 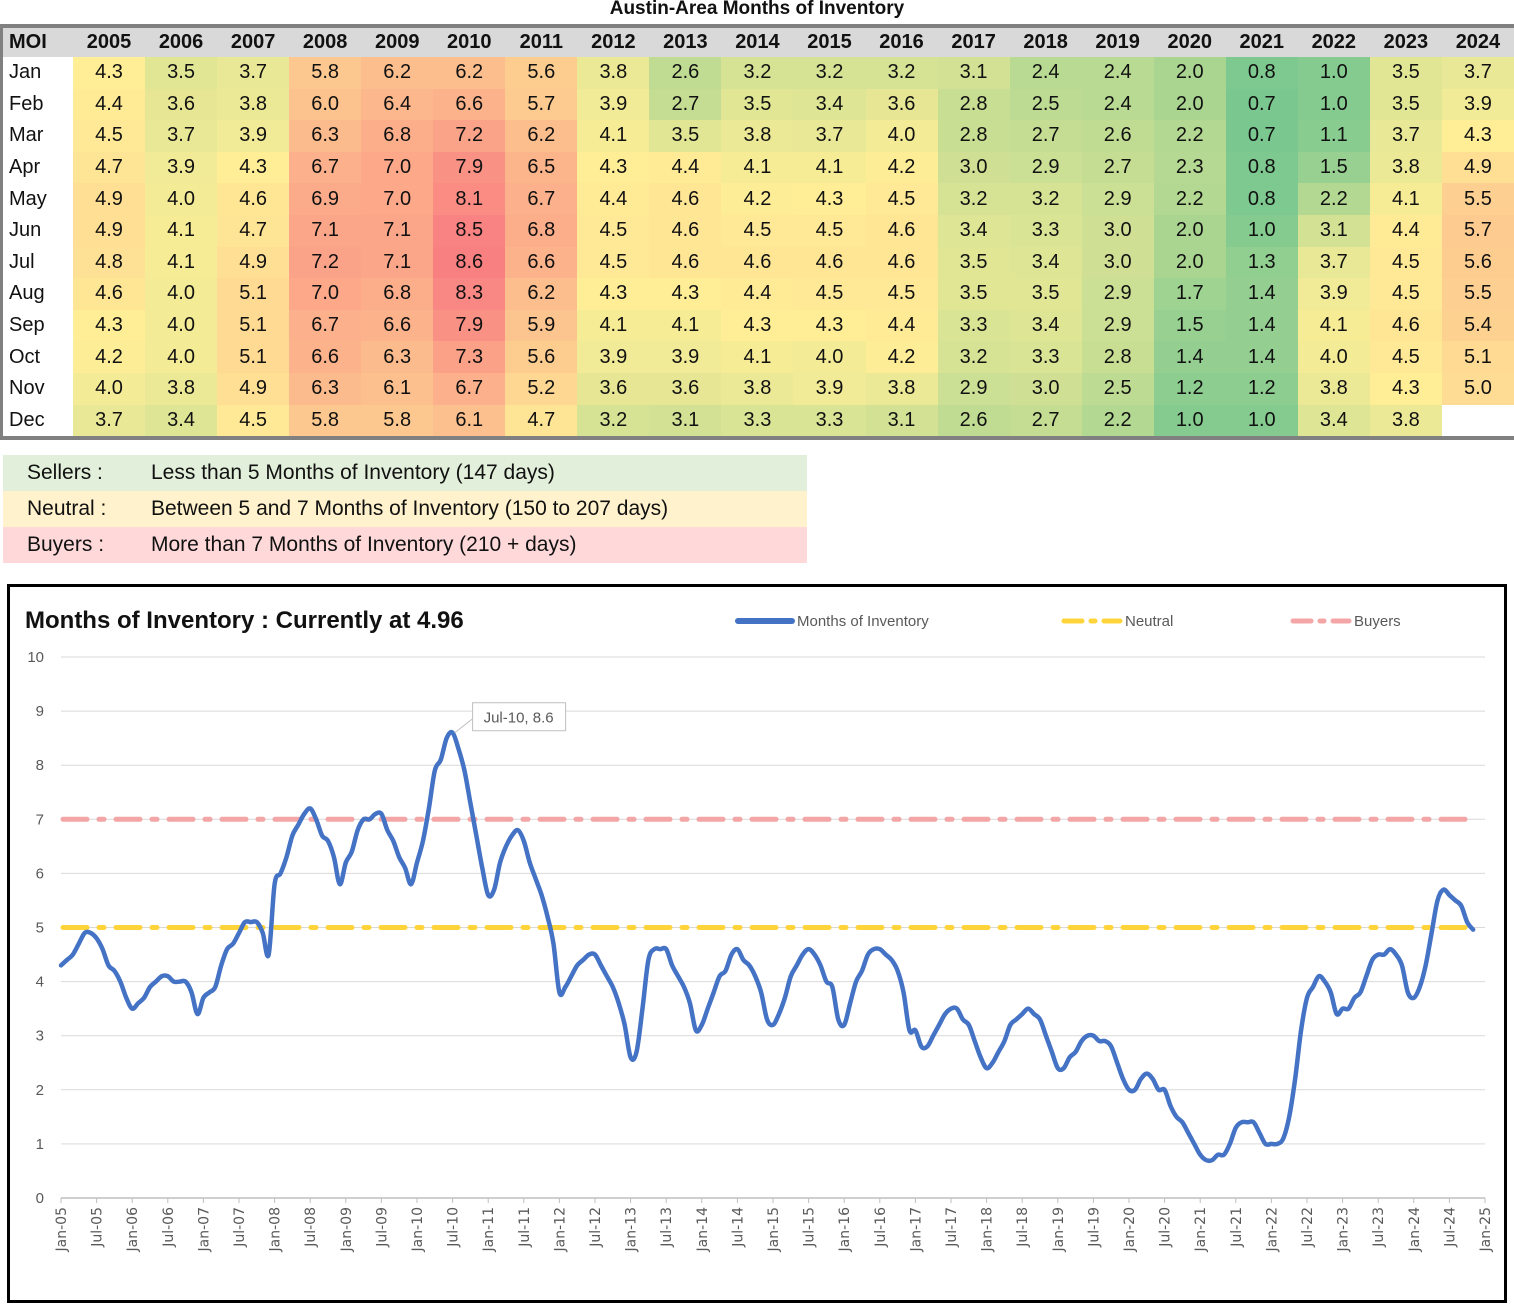 I want to click on moi-cell: 5.6, so click(x=541, y=357).